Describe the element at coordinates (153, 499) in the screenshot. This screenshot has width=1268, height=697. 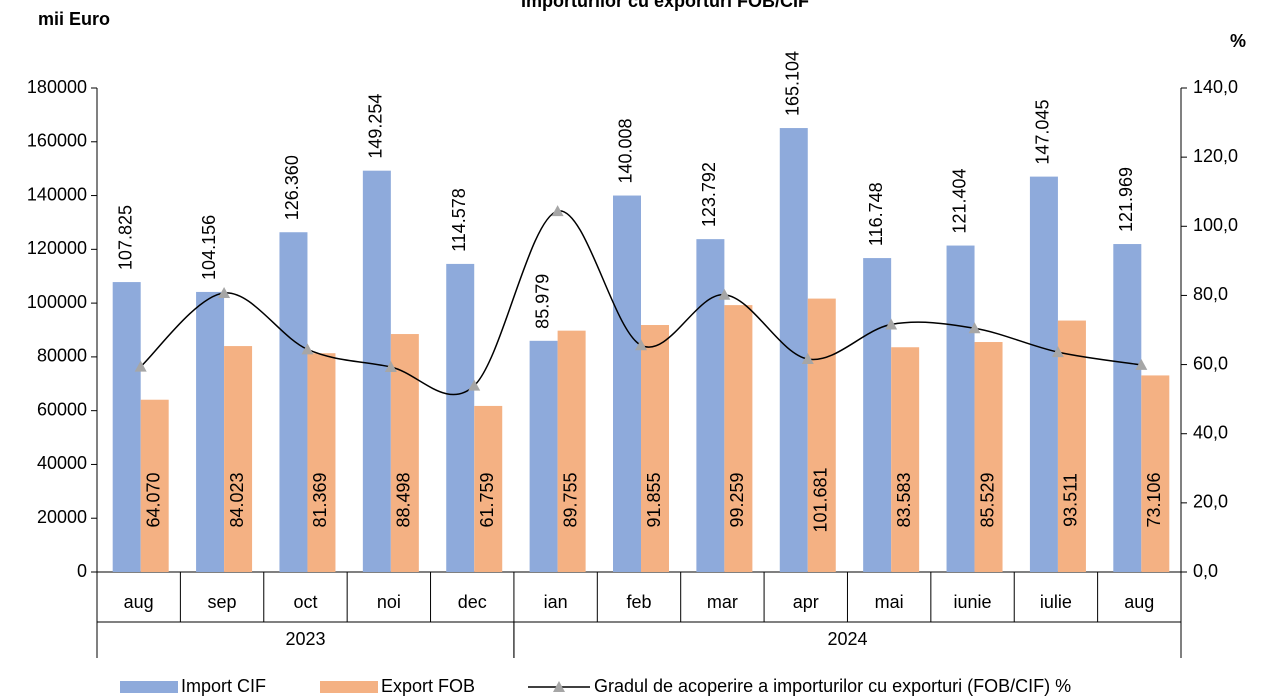
I see `data-label: 64.070` at that location.